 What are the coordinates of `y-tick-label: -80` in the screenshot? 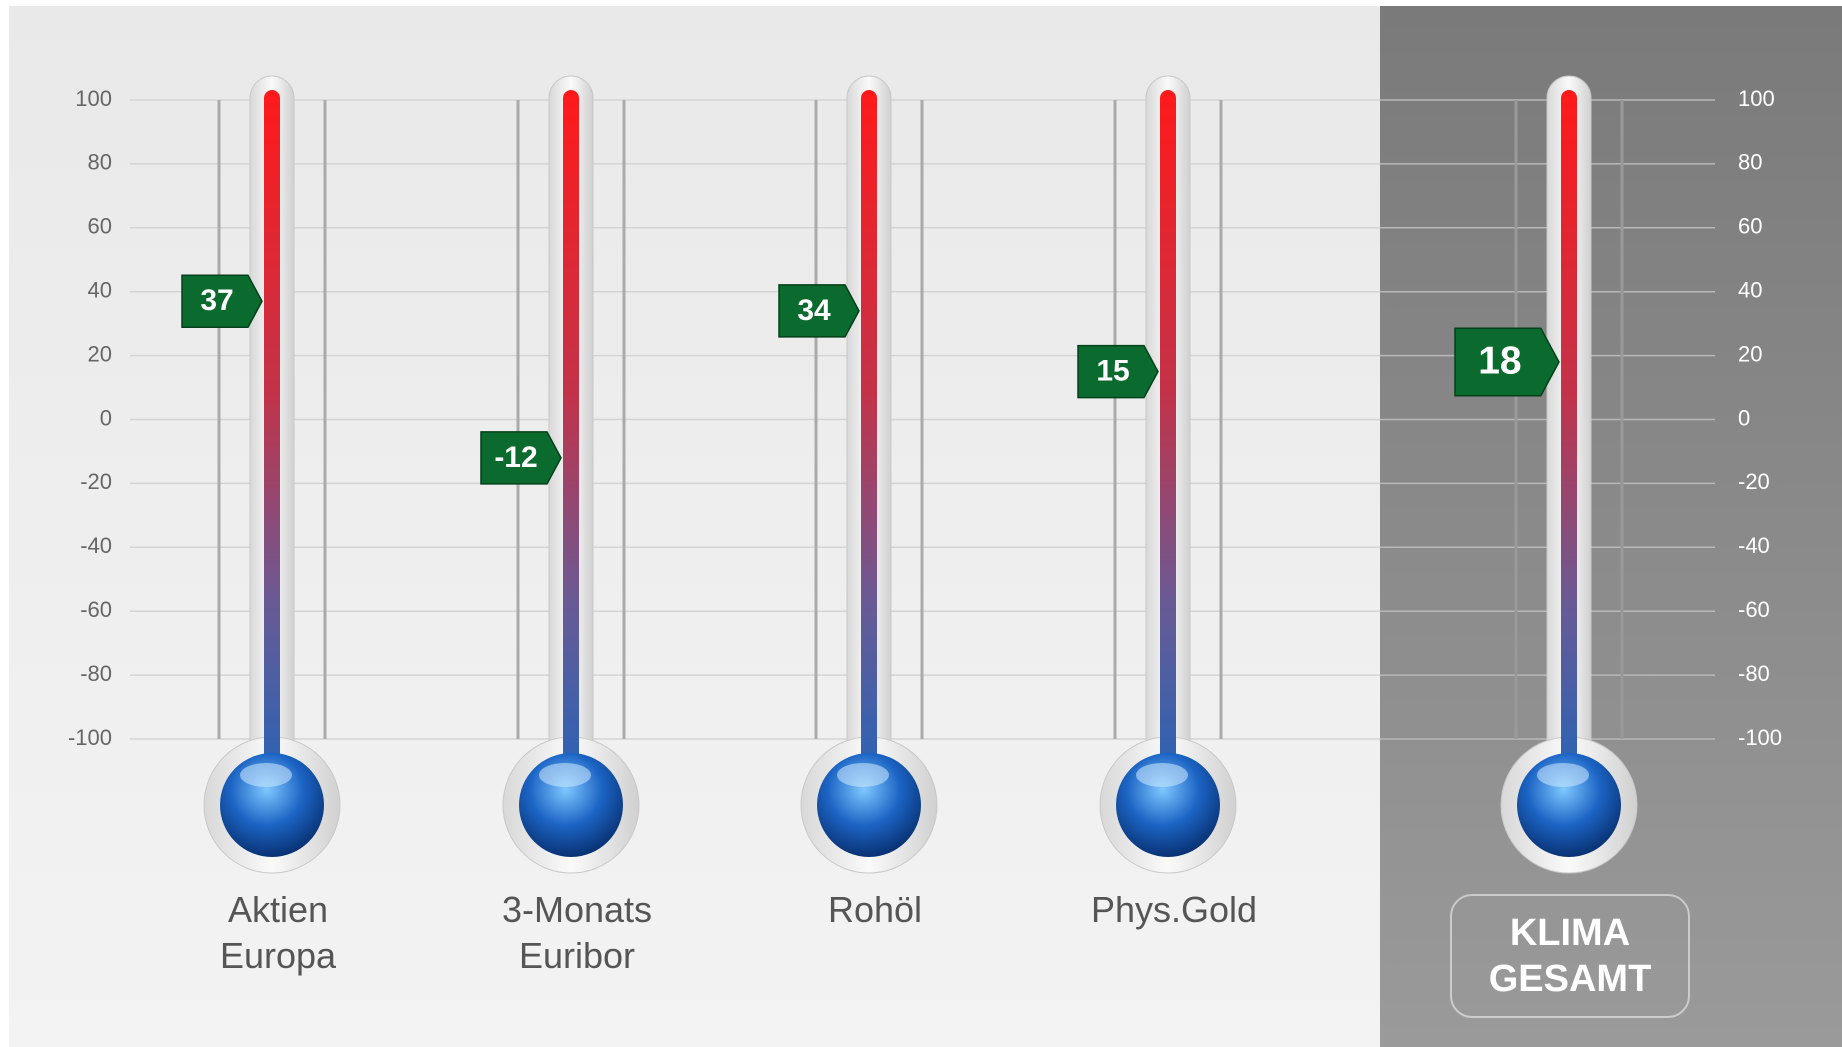 It's located at (96, 673).